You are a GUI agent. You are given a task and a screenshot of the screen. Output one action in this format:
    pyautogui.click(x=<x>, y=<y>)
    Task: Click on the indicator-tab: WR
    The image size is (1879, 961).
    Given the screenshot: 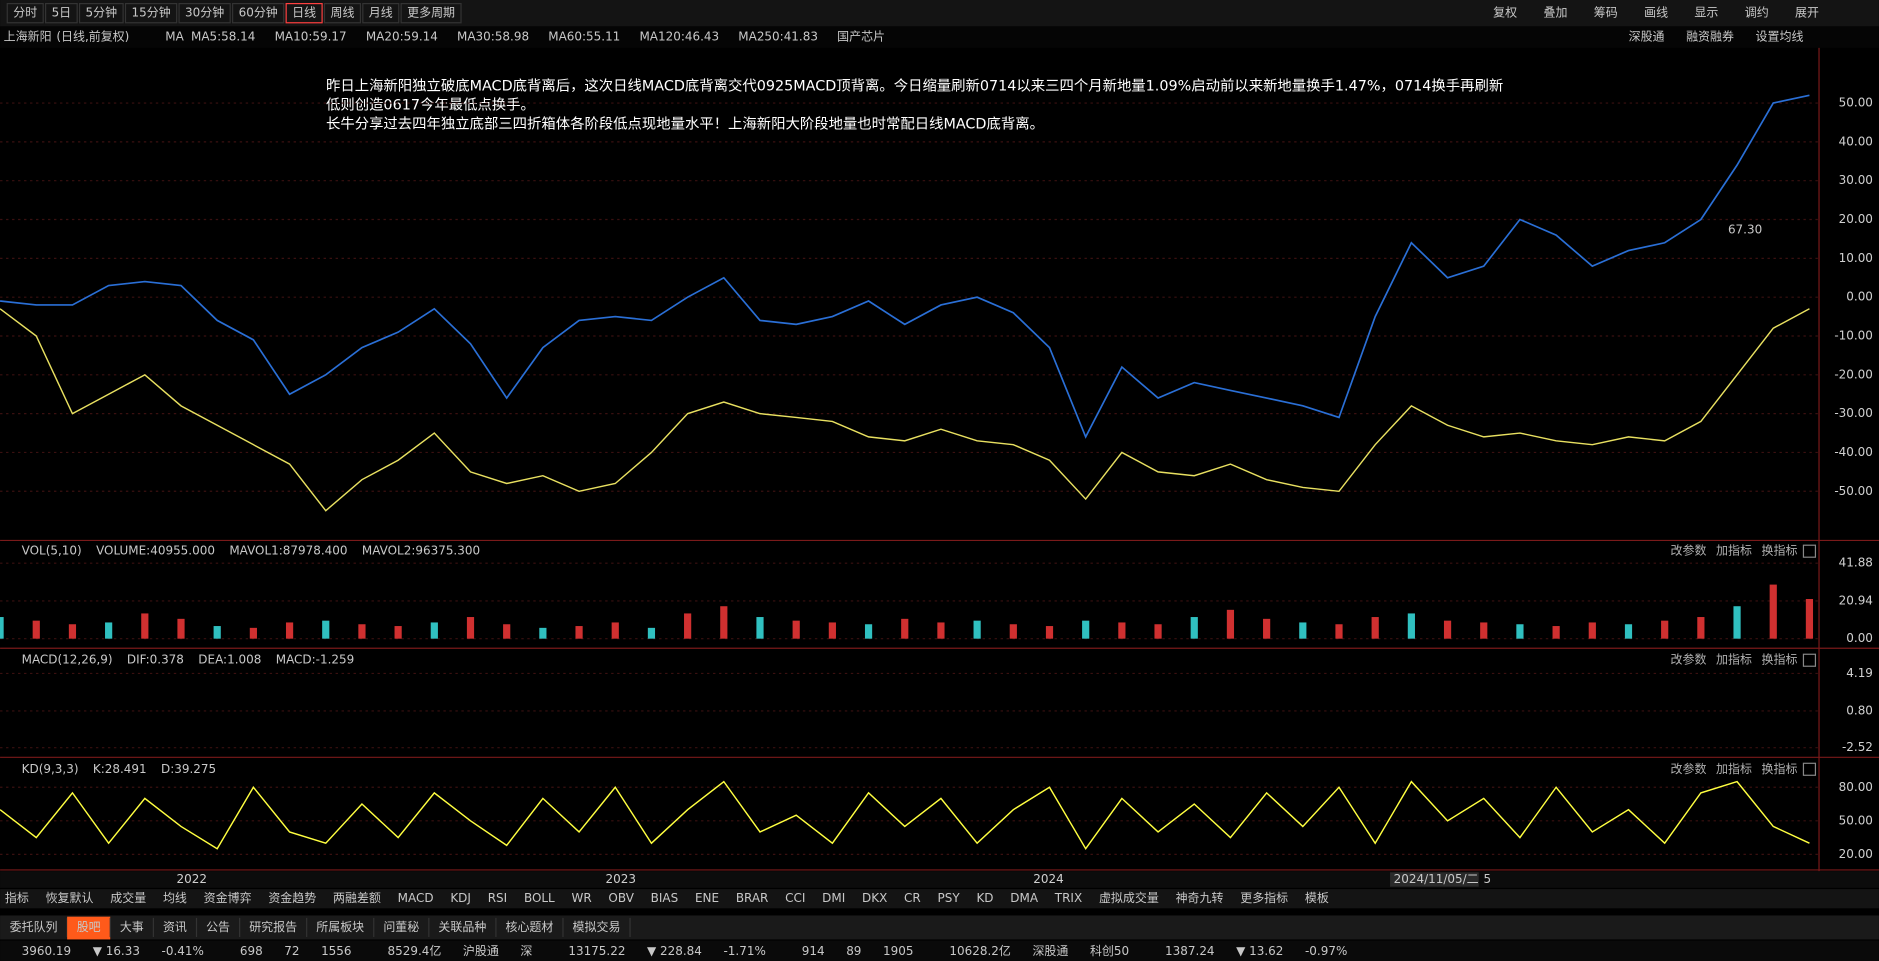 What is the action you would take?
    pyautogui.click(x=582, y=898)
    